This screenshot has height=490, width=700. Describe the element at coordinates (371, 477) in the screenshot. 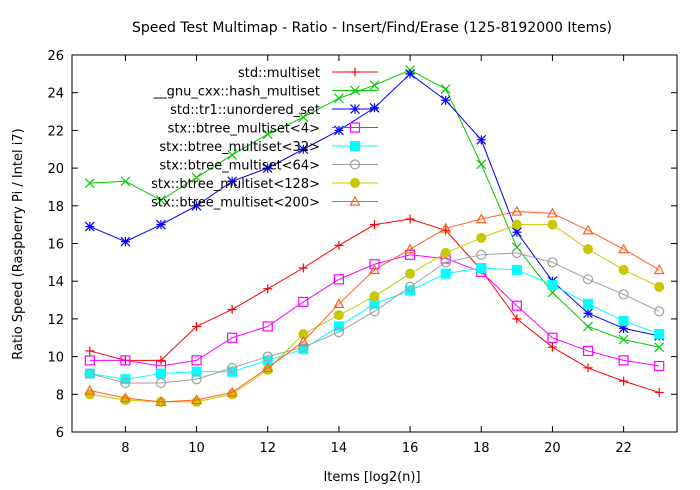

I see `x-axis-label: Items [log2(n)]` at that location.